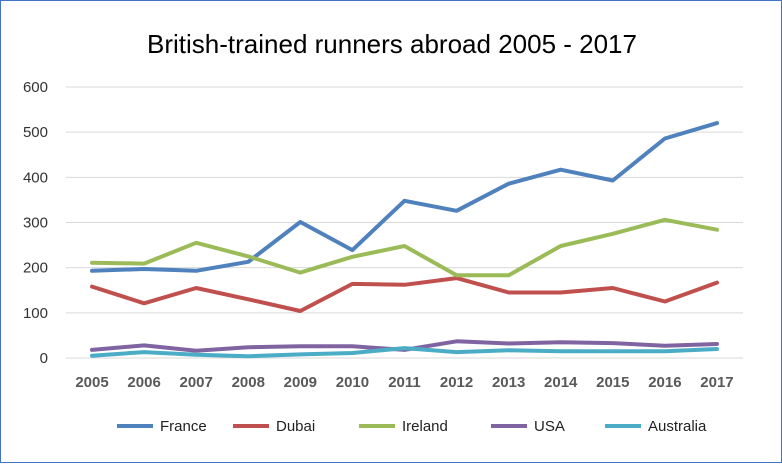 The width and height of the screenshot is (782, 464). Describe the element at coordinates (35, 177) in the screenshot. I see `y-tick-label: 400` at that location.